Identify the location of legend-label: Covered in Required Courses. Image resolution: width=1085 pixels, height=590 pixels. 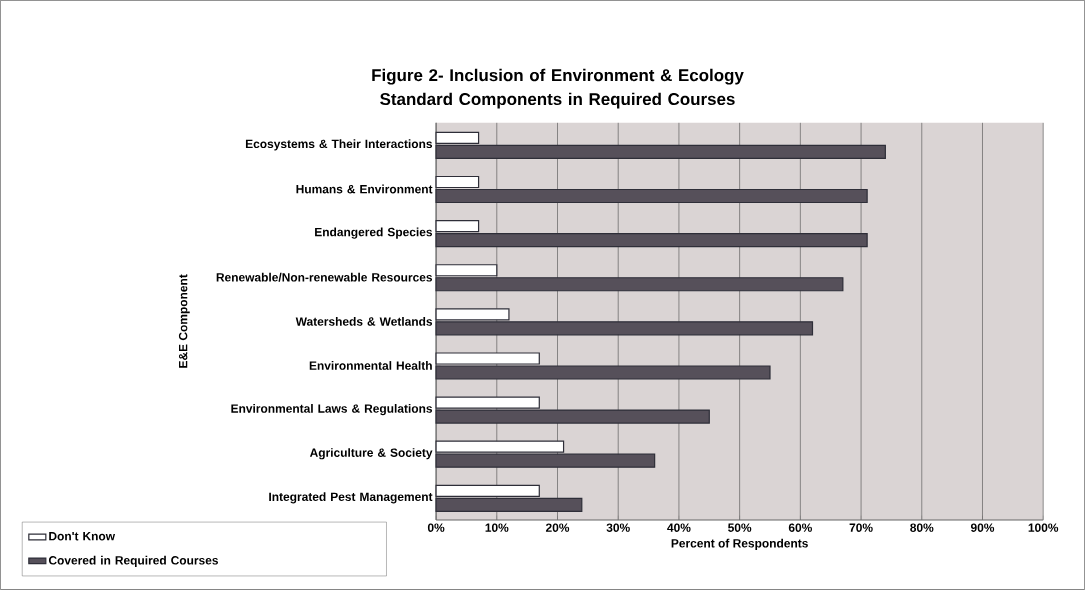
(133, 561).